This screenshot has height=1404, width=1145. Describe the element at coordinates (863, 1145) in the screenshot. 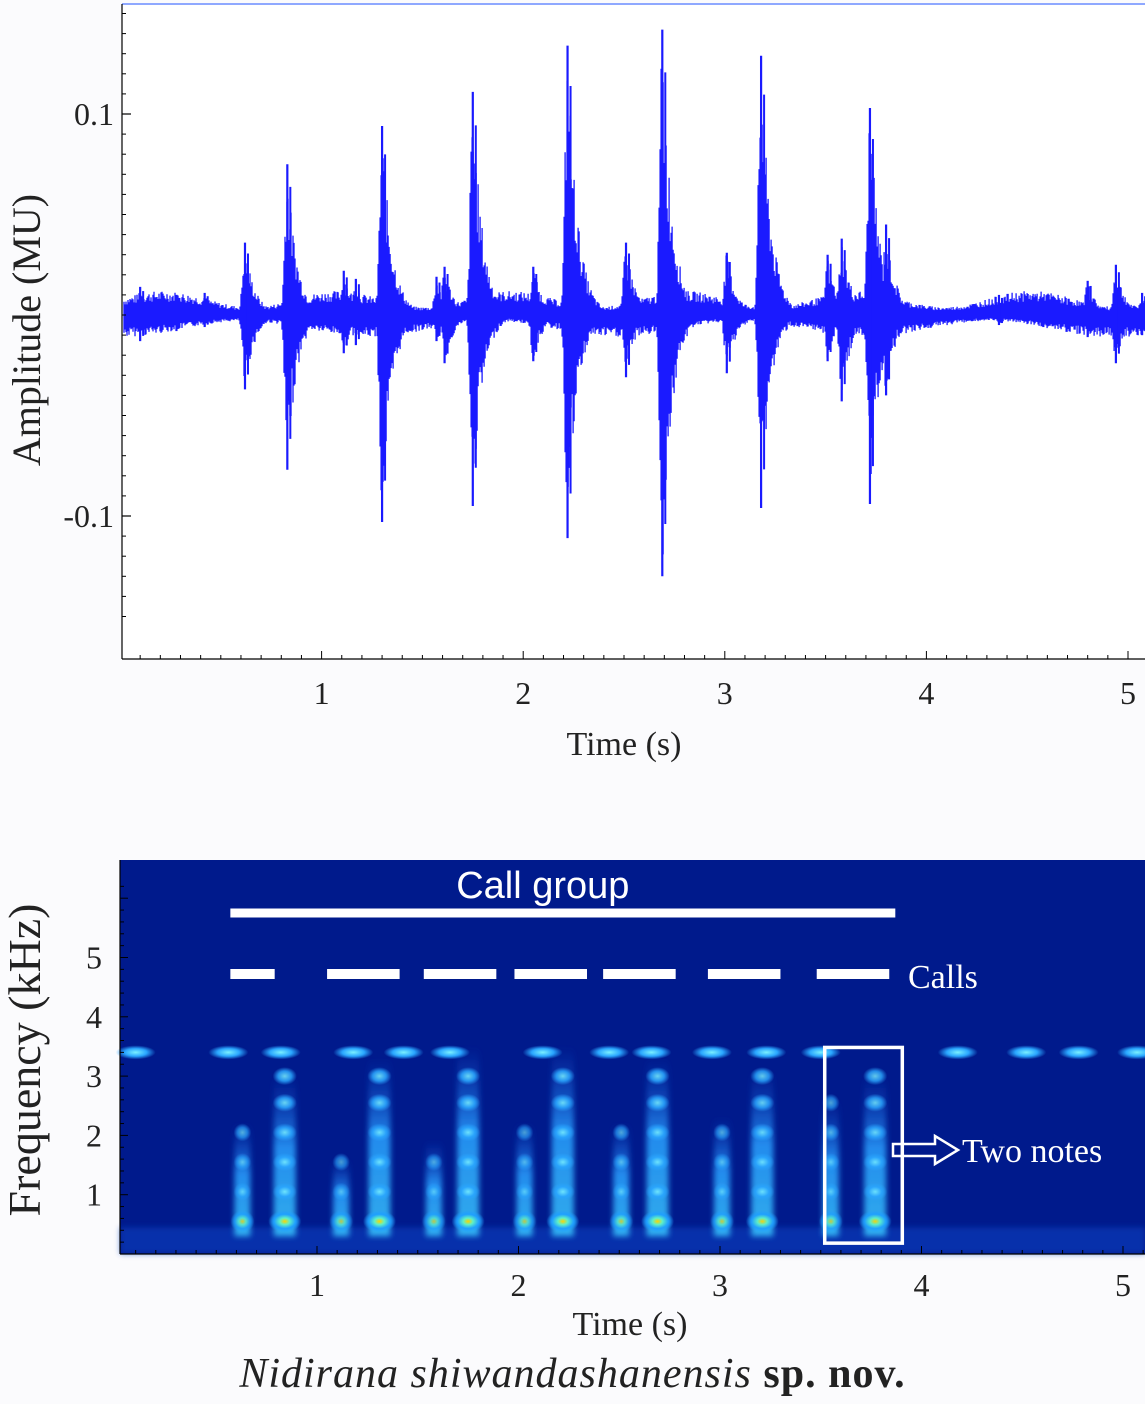

I see `two-notes-box` at that location.